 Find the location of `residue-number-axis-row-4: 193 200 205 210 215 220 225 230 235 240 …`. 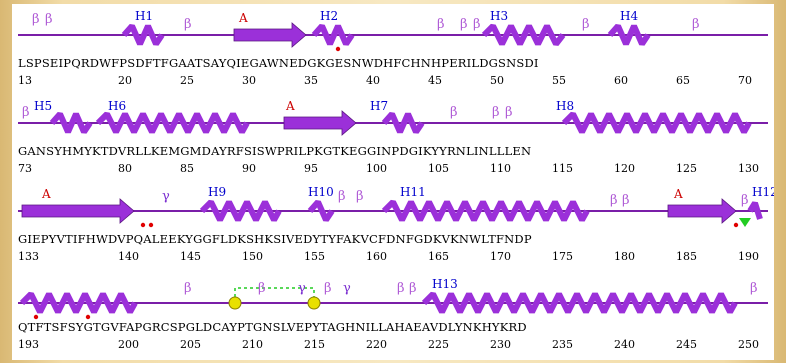

residue-number-axis-row-4: 193 200 205 210 215 220 225 230 235 240 … is located at coordinates (393, 345).